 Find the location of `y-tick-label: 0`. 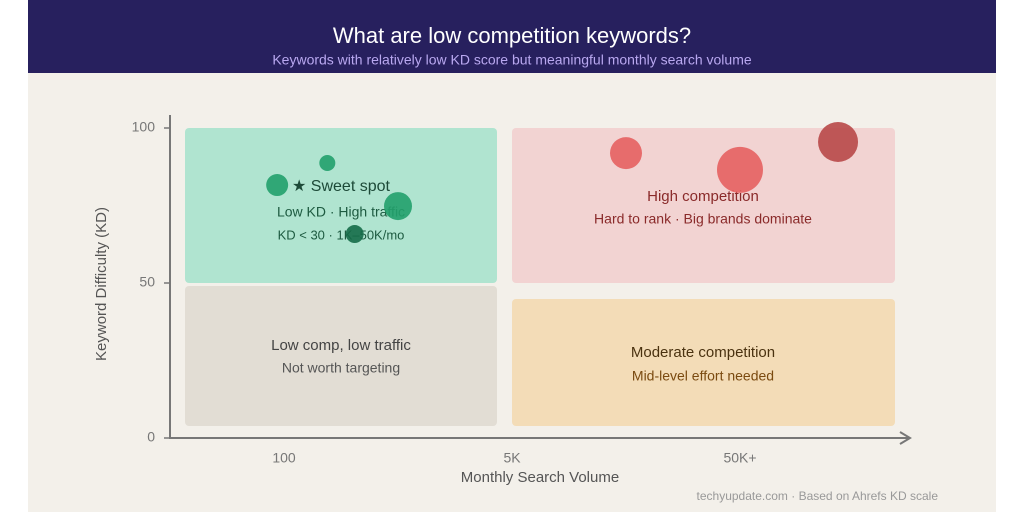

y-tick-label: 0 is located at coordinates (151, 437).